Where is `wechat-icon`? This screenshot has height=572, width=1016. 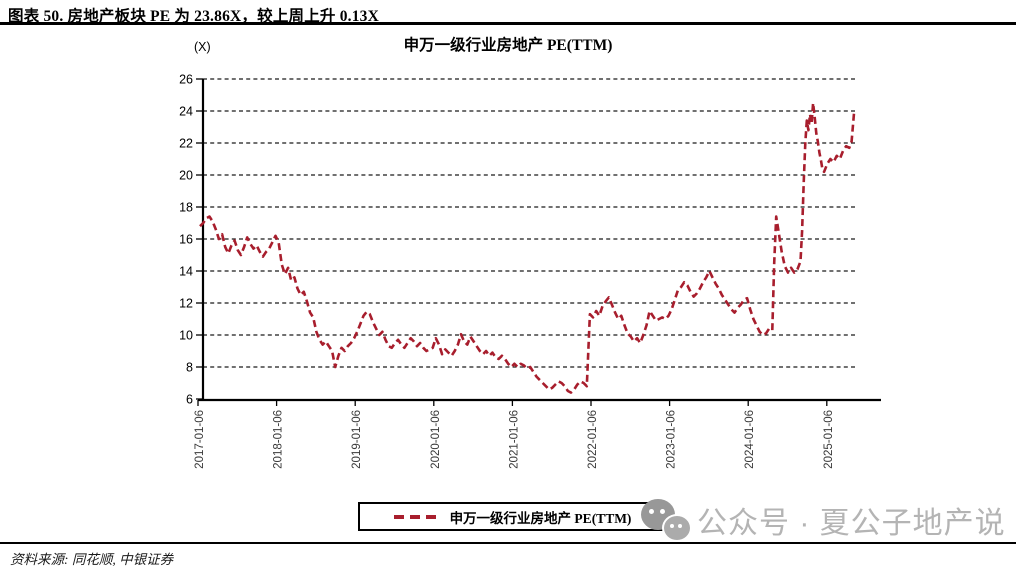
wechat-icon is located at coordinates (666, 520).